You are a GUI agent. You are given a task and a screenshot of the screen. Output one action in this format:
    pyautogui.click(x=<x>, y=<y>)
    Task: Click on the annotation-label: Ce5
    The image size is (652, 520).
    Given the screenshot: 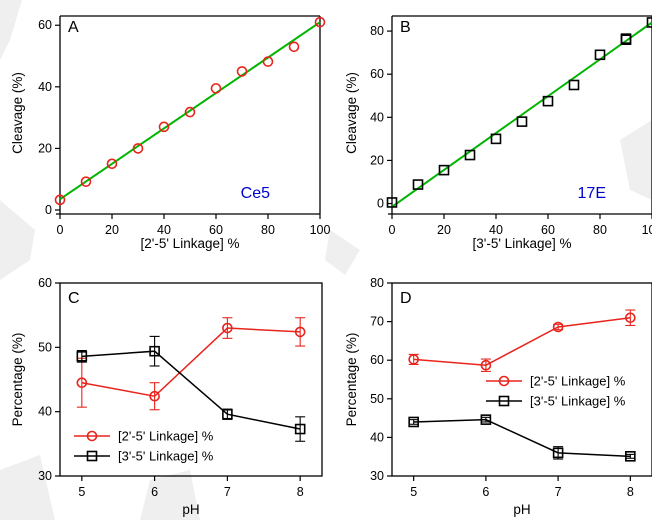 What is the action you would take?
    pyautogui.click(x=255, y=193)
    